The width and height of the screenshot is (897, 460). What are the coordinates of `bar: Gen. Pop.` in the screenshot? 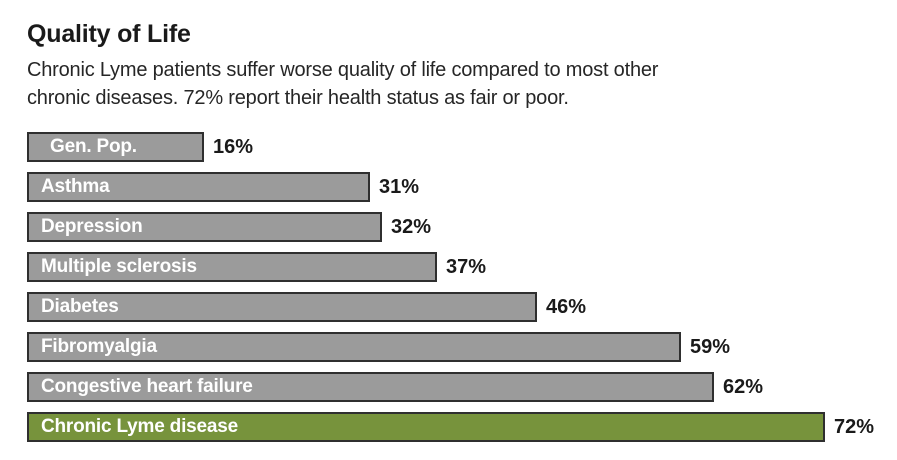 It's located at (115, 147).